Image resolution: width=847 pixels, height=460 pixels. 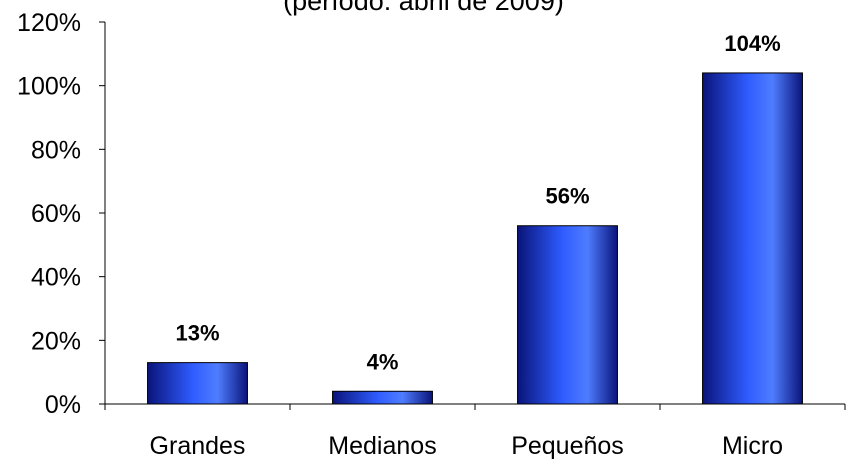 What do you see at coordinates (49, 87) in the screenshot?
I see `y-tick-label: 100%` at bounding box center [49, 87].